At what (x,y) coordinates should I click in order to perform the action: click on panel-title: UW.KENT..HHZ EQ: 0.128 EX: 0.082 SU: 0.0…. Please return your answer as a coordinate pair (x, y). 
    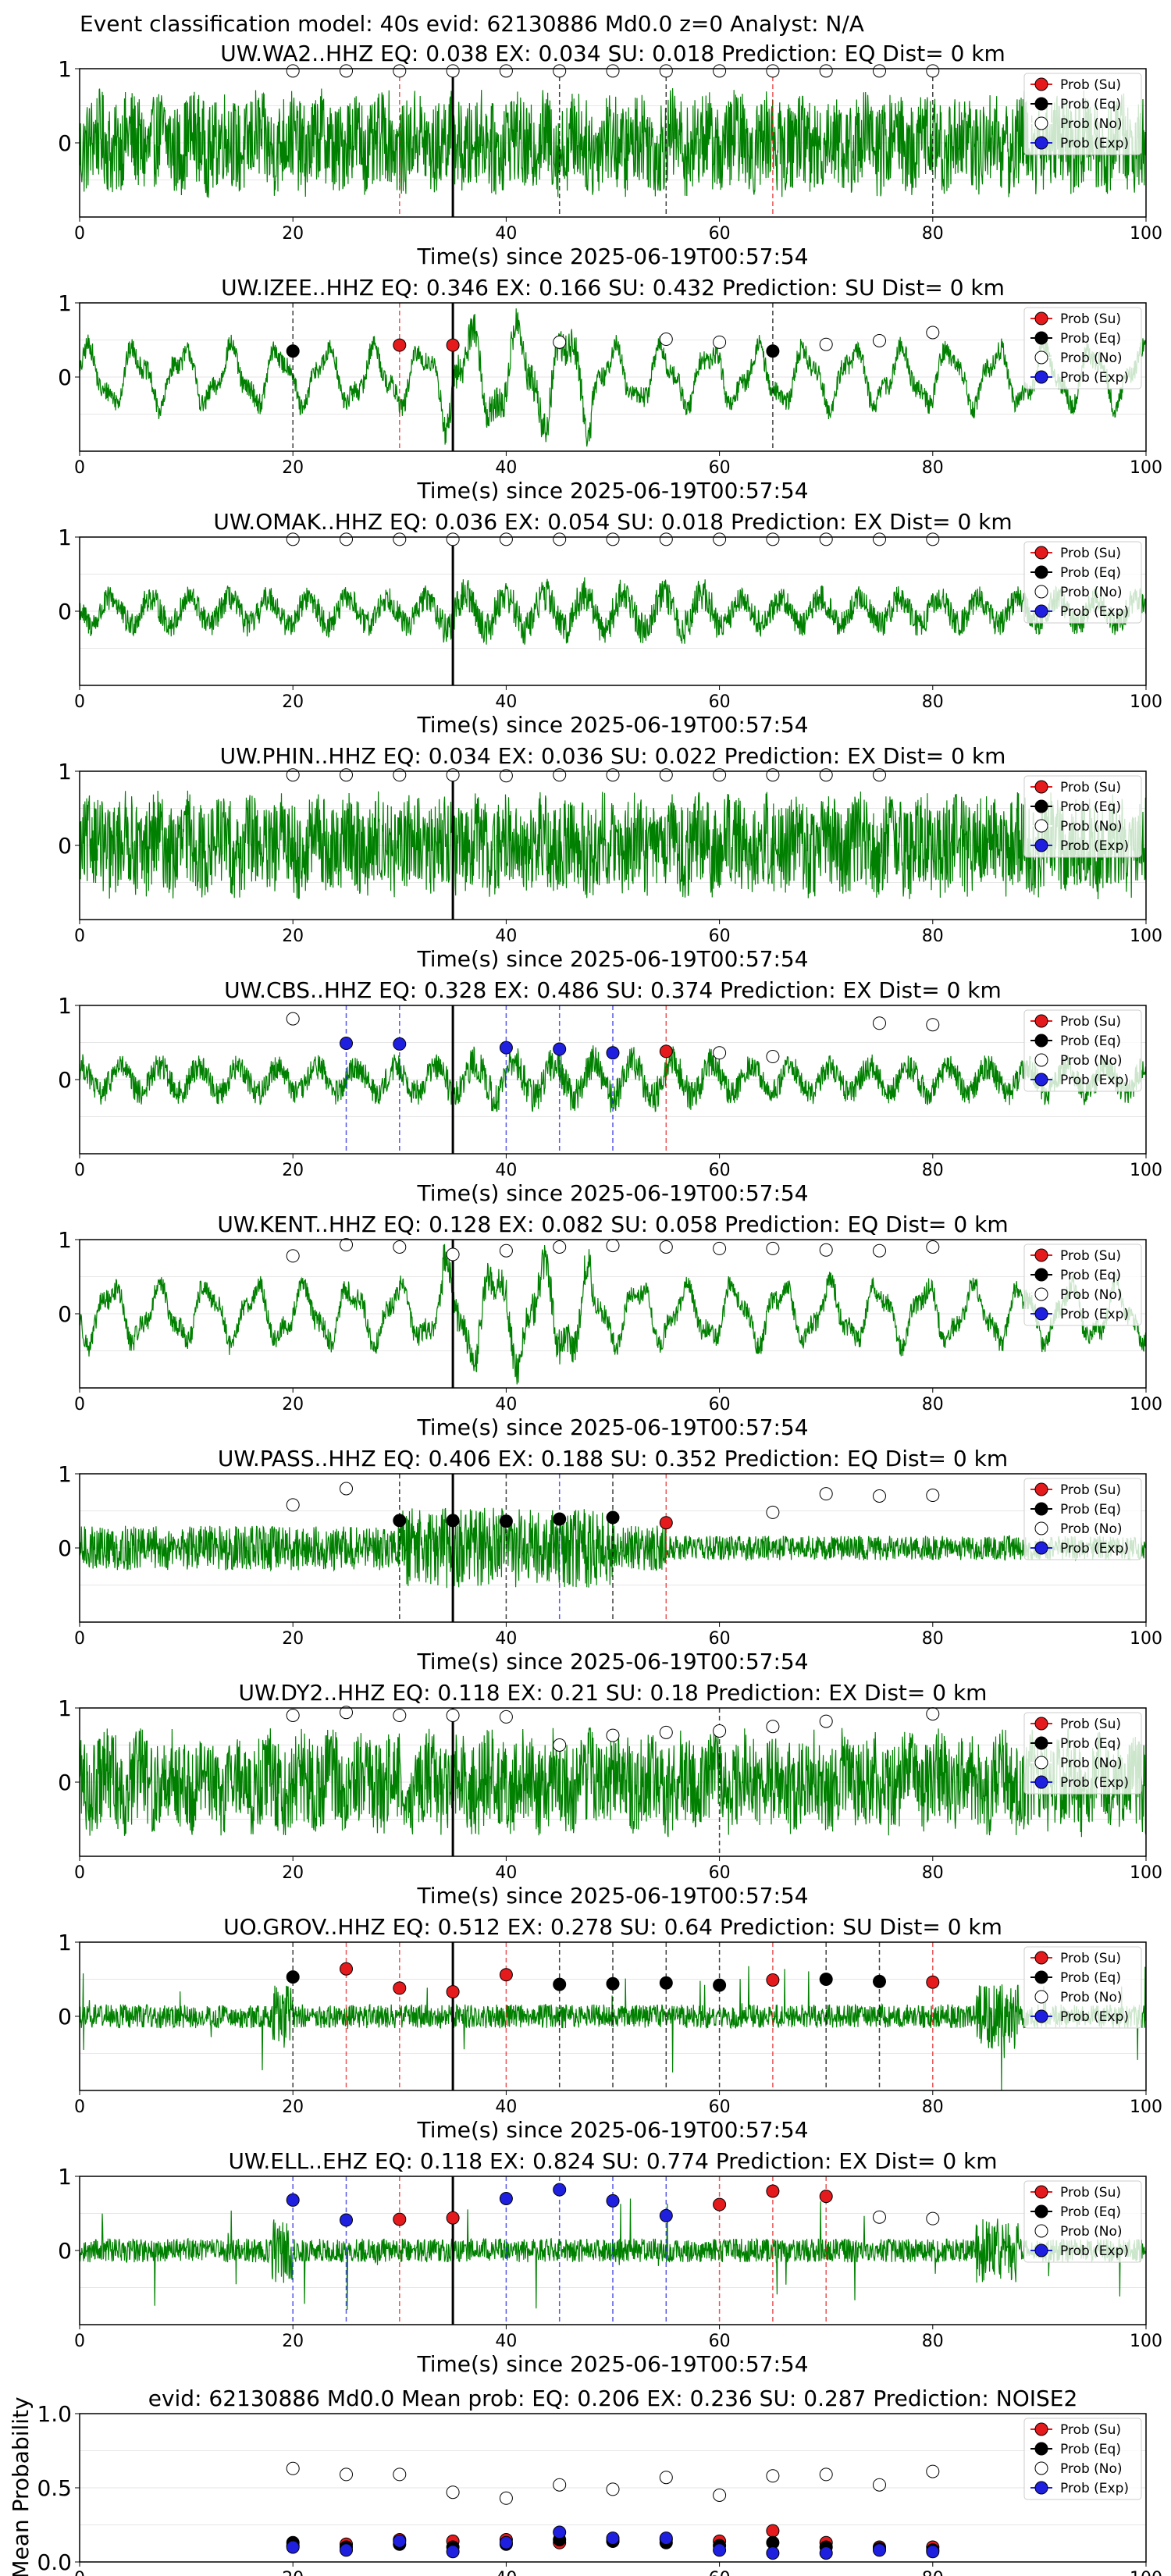
    Looking at the image, I should click on (612, 1224).